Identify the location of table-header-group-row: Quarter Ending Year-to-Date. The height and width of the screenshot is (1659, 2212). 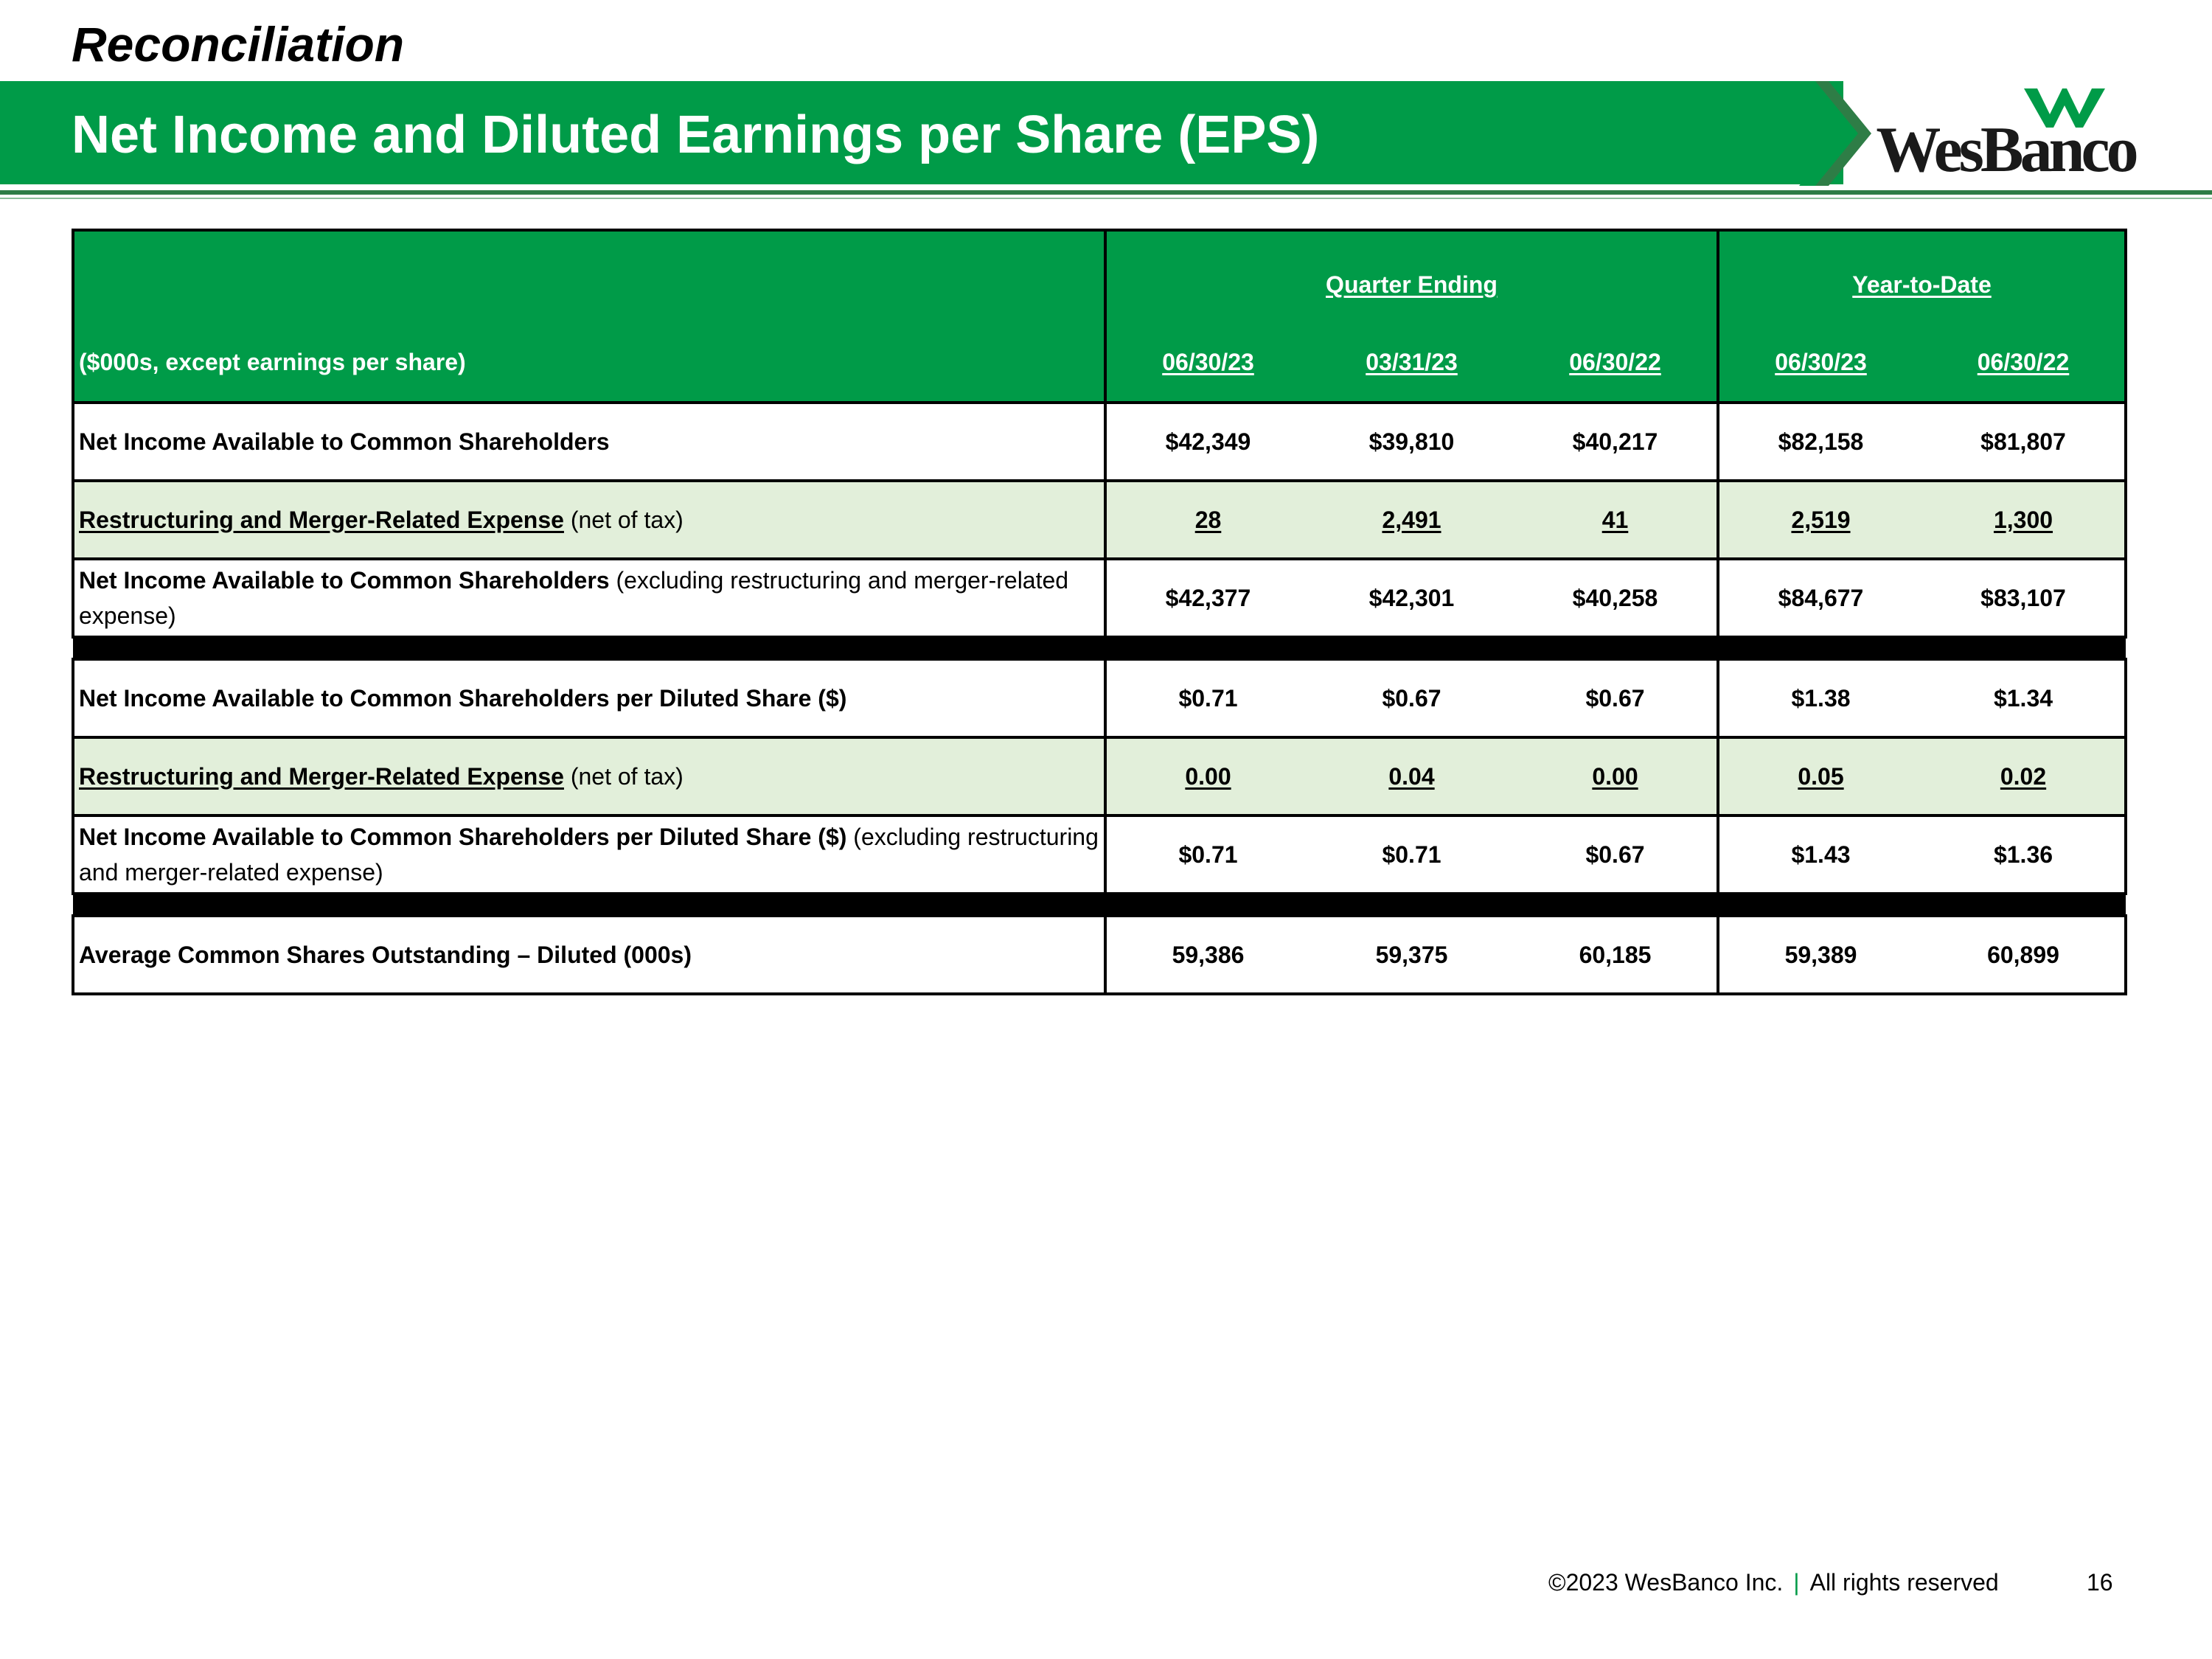
(1099, 276).